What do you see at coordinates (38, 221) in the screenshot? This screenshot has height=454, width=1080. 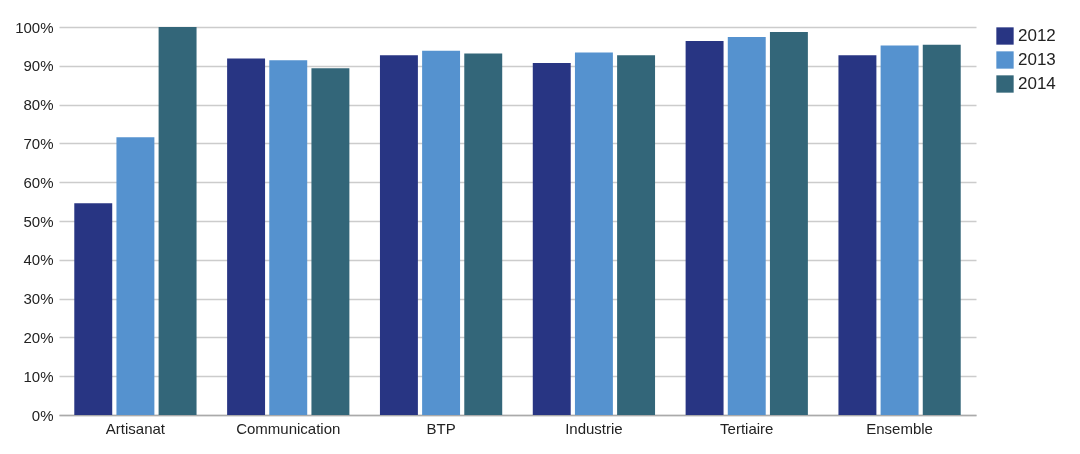 I see `y-tick-label: 50%` at bounding box center [38, 221].